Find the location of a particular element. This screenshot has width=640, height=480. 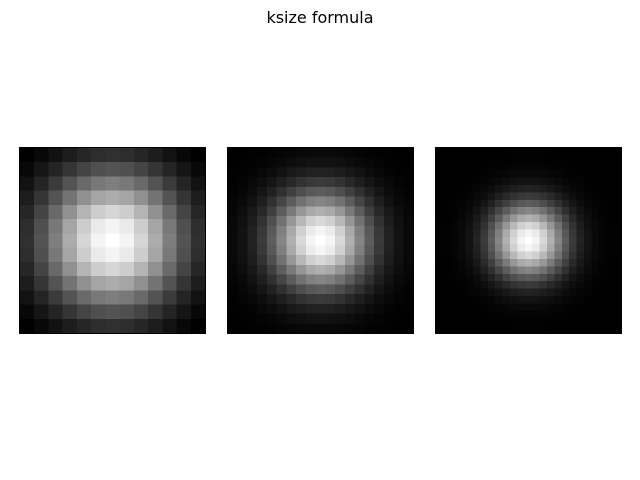

figure-title: ksize formula is located at coordinates (320, 17).